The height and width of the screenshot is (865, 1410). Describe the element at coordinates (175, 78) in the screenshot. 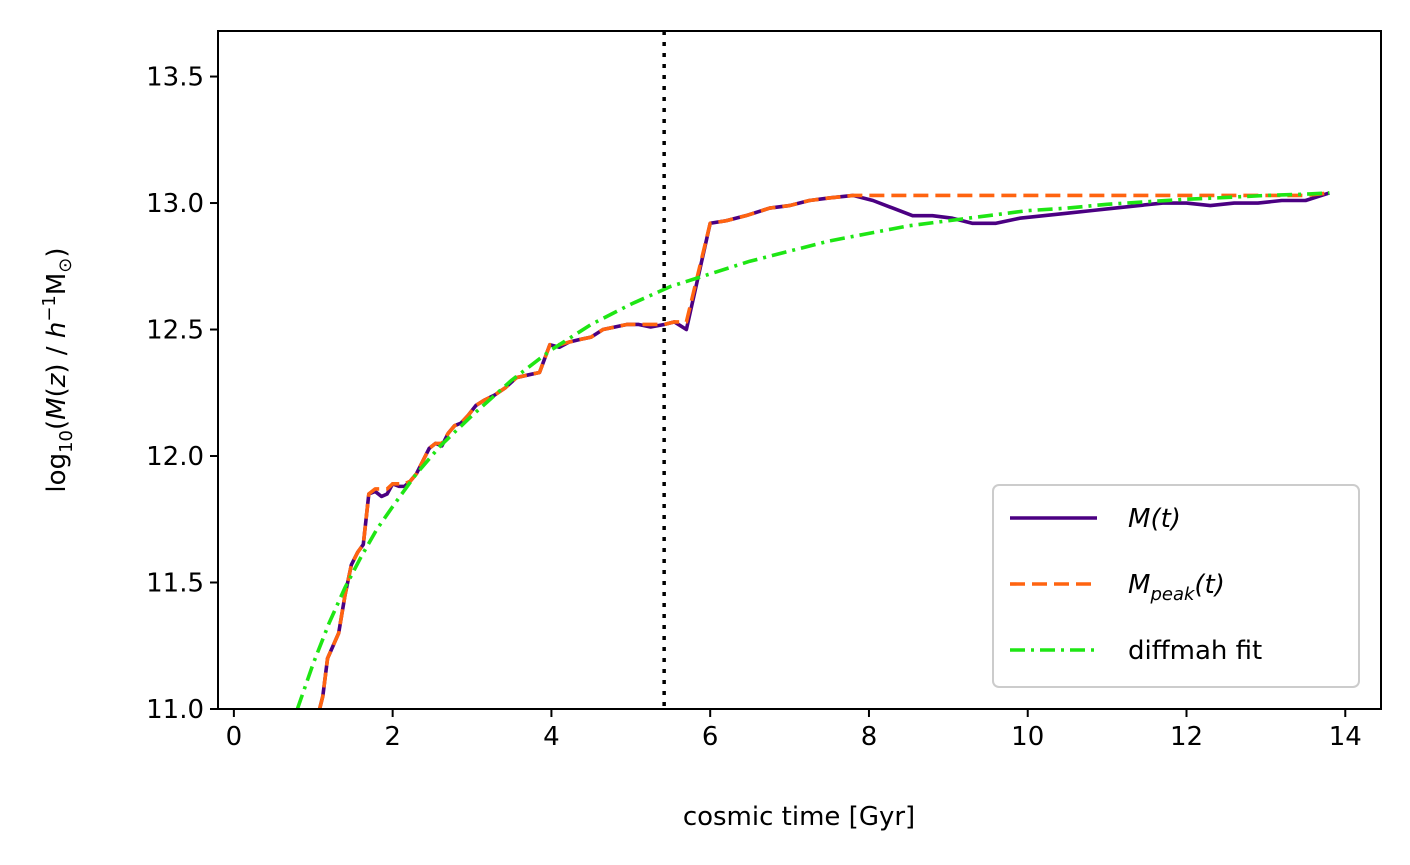

I see `y-tick-label: 13.5` at that location.